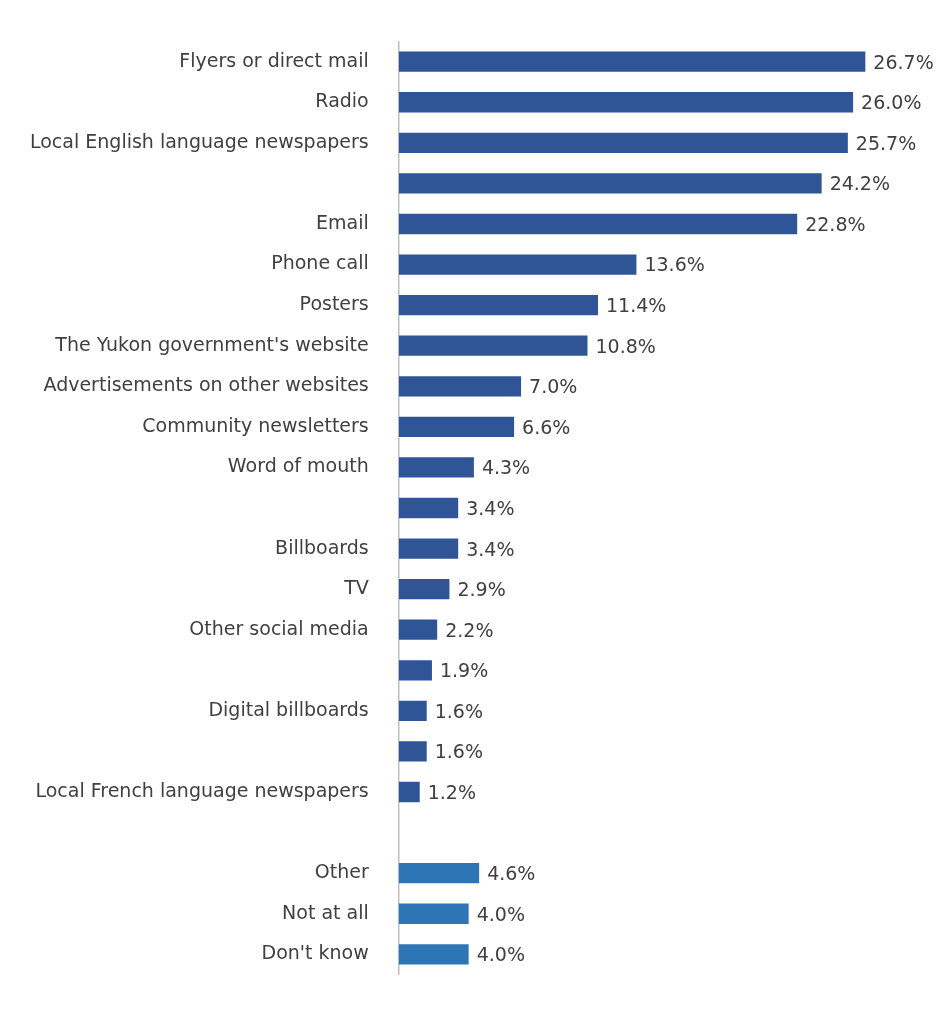 This screenshot has width=941, height=1010. I want to click on data-label: 24.2%, so click(860, 183).